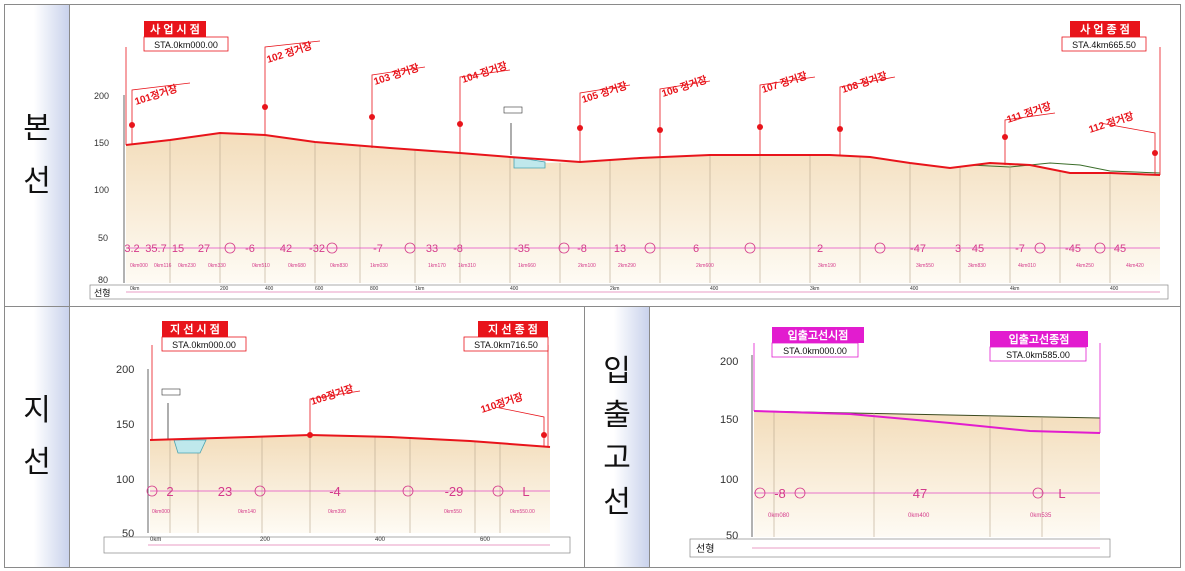 This screenshot has width=1185, height=571. I want to click on grade-value: 27, so click(204, 249).